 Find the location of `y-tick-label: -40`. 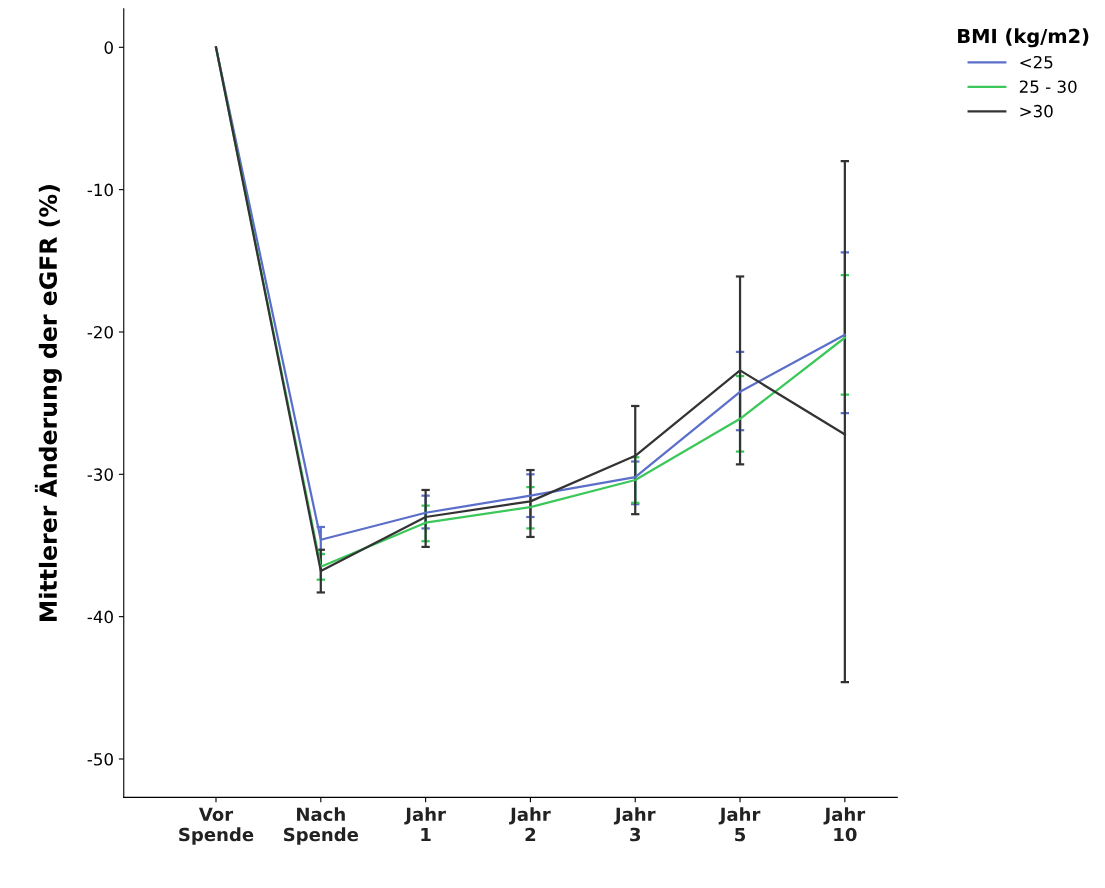

y-tick-label: -40 is located at coordinates (100, 617).